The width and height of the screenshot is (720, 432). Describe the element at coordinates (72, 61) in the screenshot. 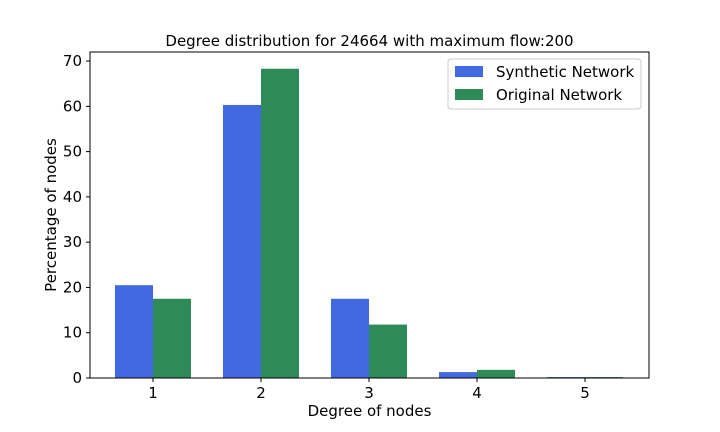

I see `y-tick-label: 70` at that location.